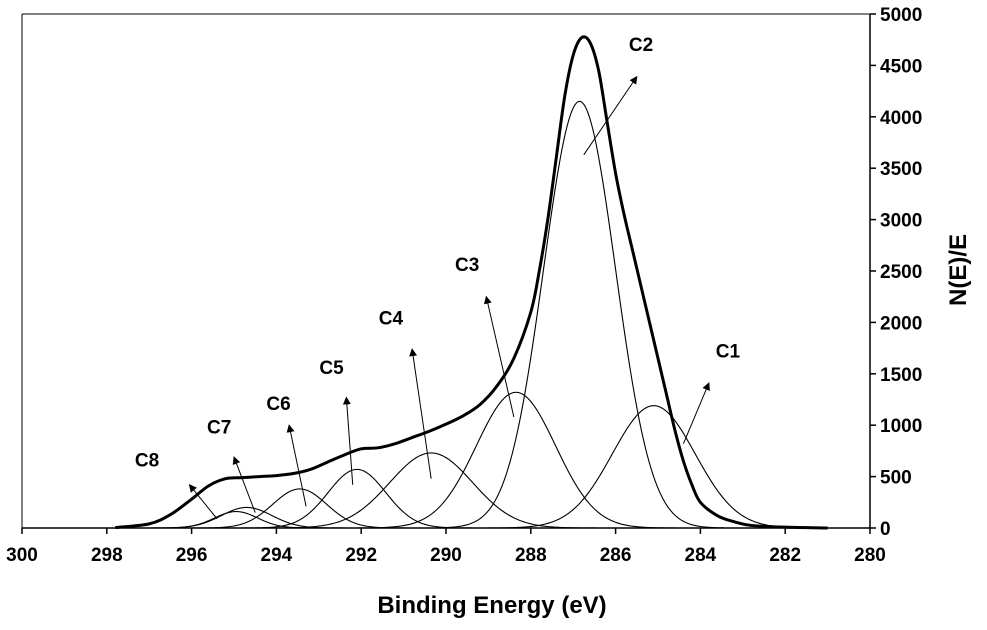 This screenshot has height=630, width=987. I want to click on x-tick-label: 296, so click(192, 555).